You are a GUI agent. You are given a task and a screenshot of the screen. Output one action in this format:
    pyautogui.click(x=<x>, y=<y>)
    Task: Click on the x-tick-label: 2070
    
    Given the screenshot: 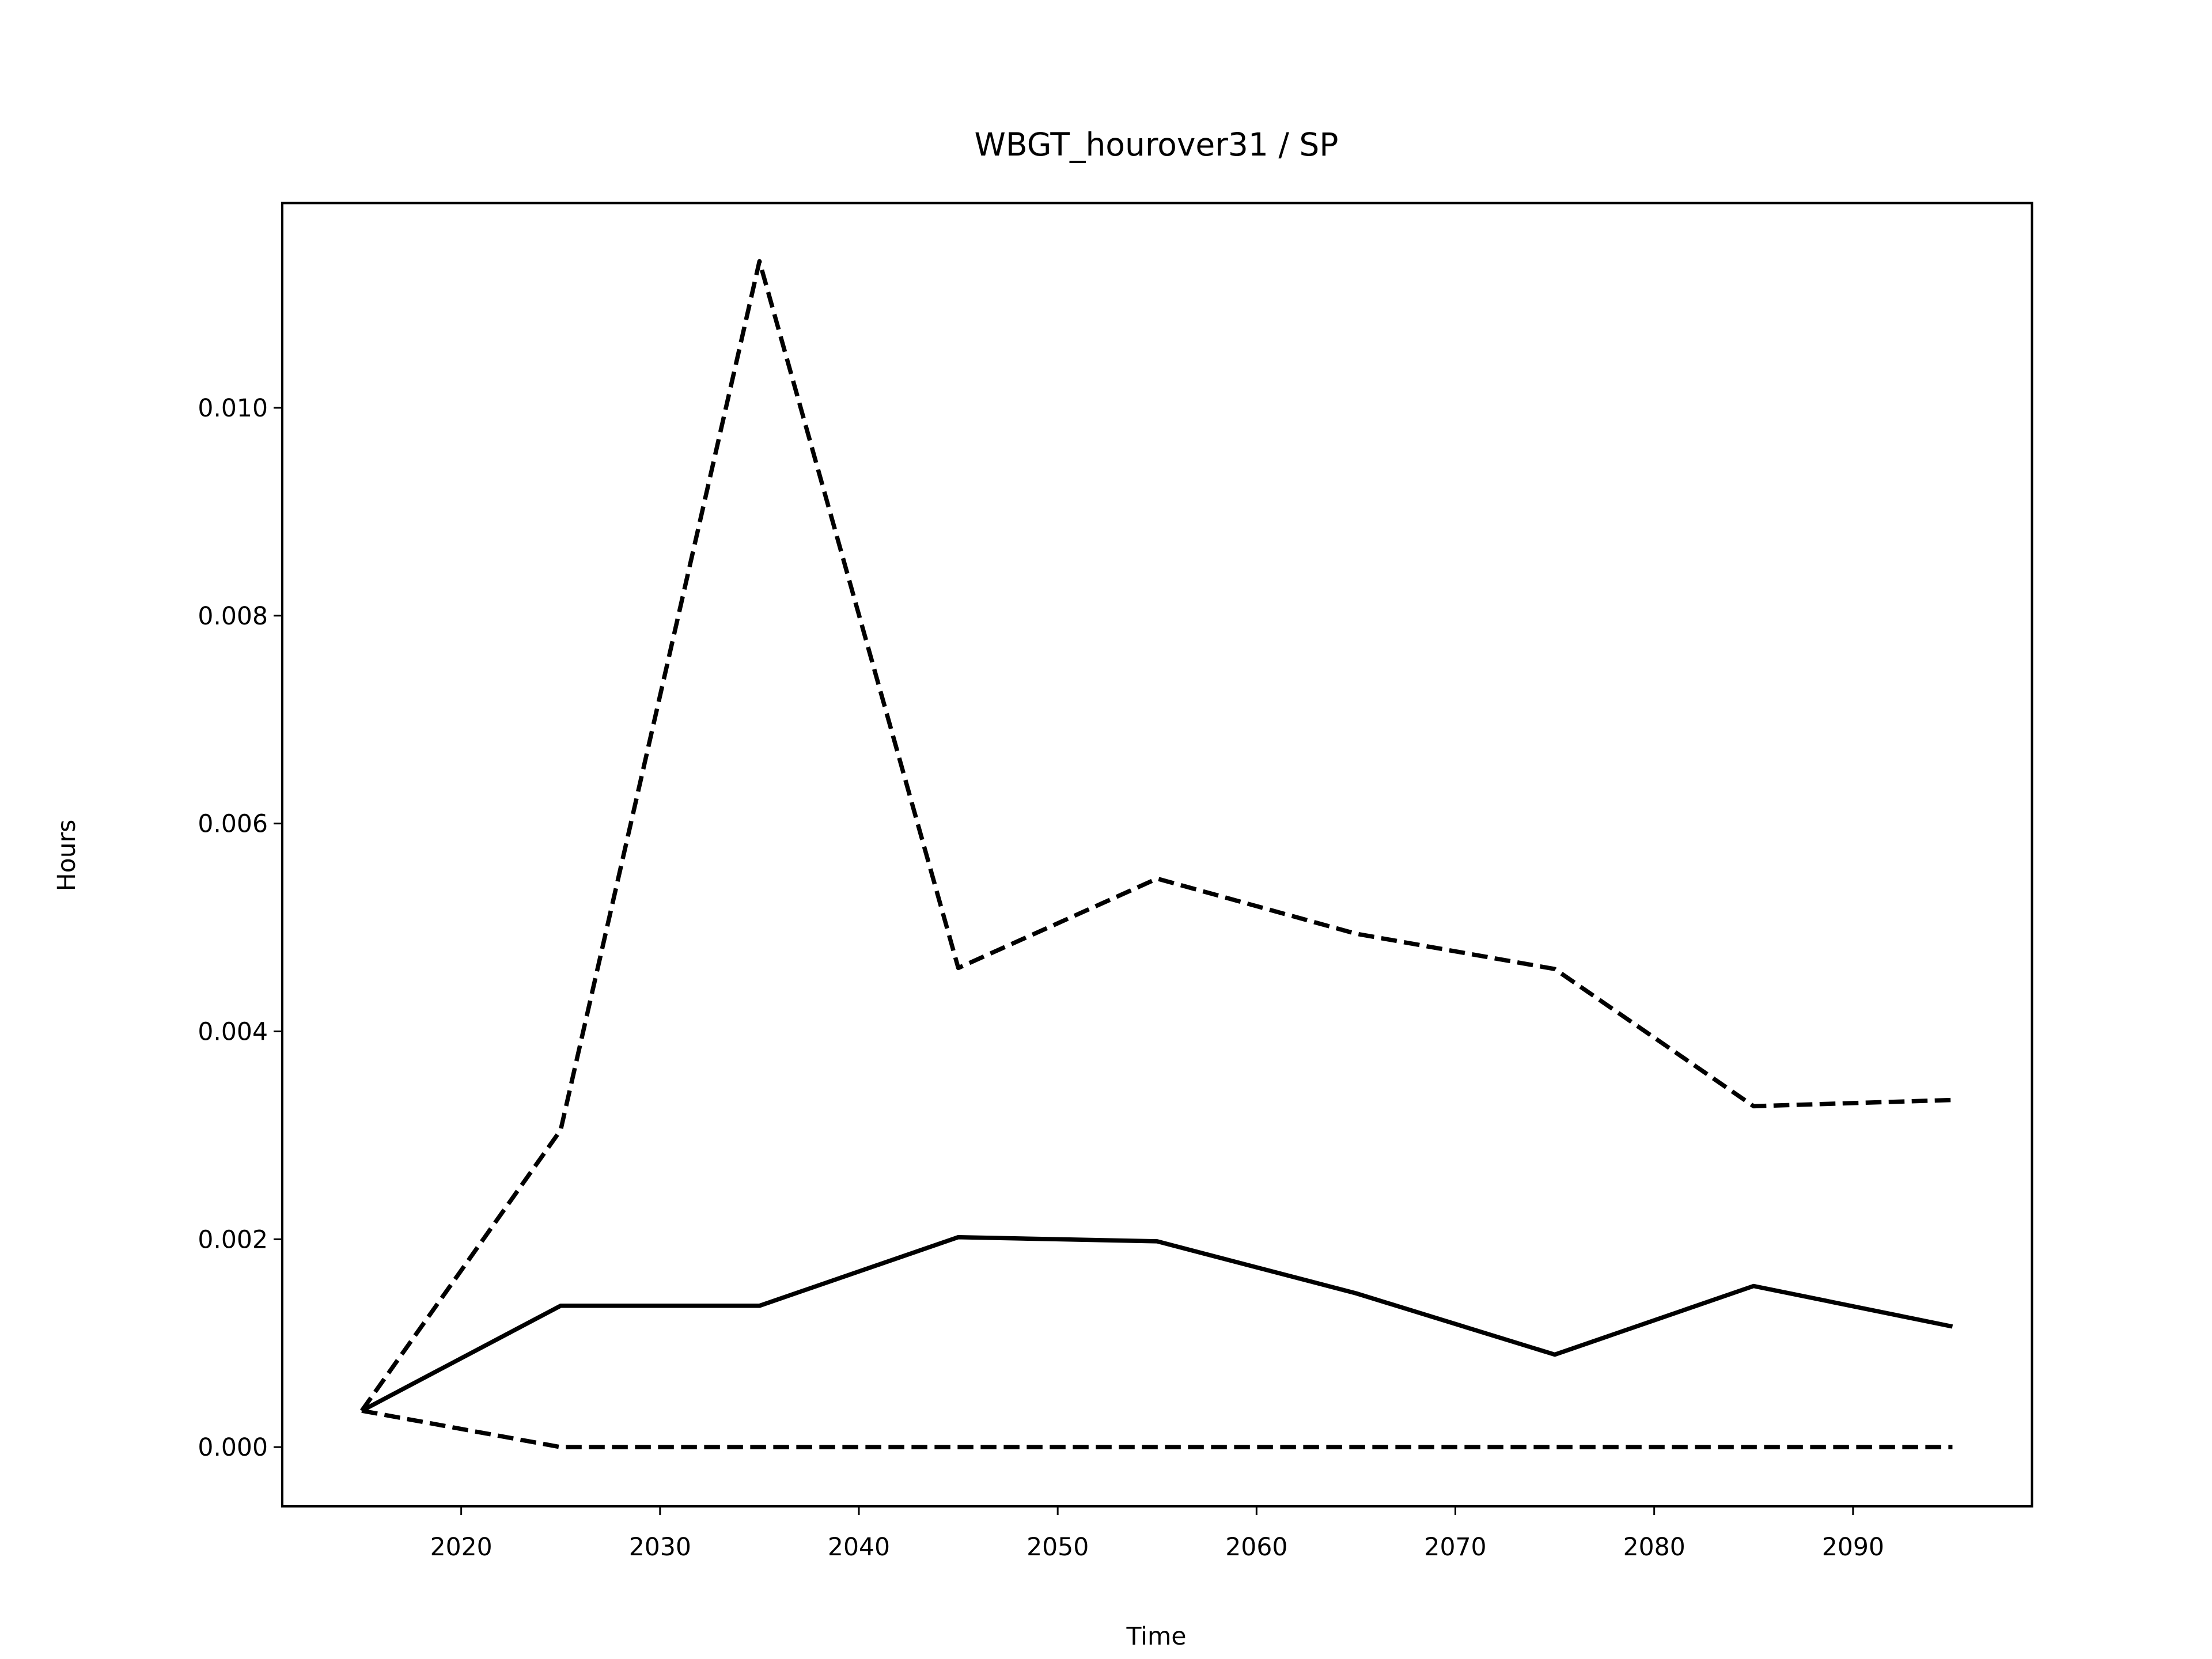 What is the action you would take?
    pyautogui.click(x=1455, y=1547)
    